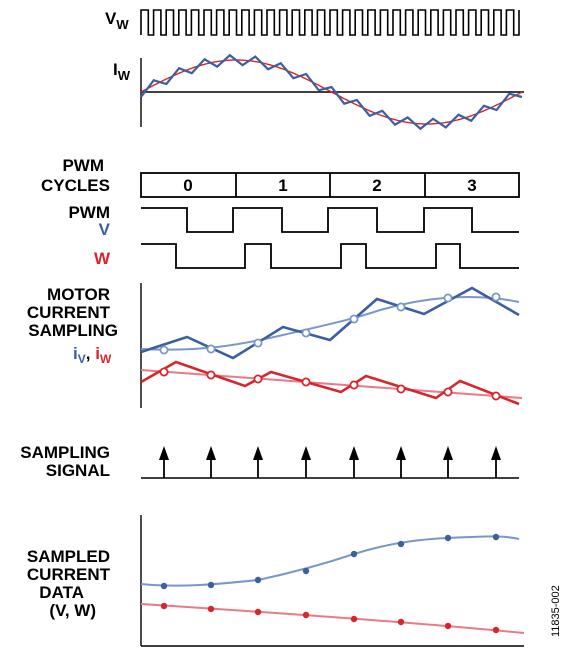  I want to click on sampled-w-curve, so click(332, 618).